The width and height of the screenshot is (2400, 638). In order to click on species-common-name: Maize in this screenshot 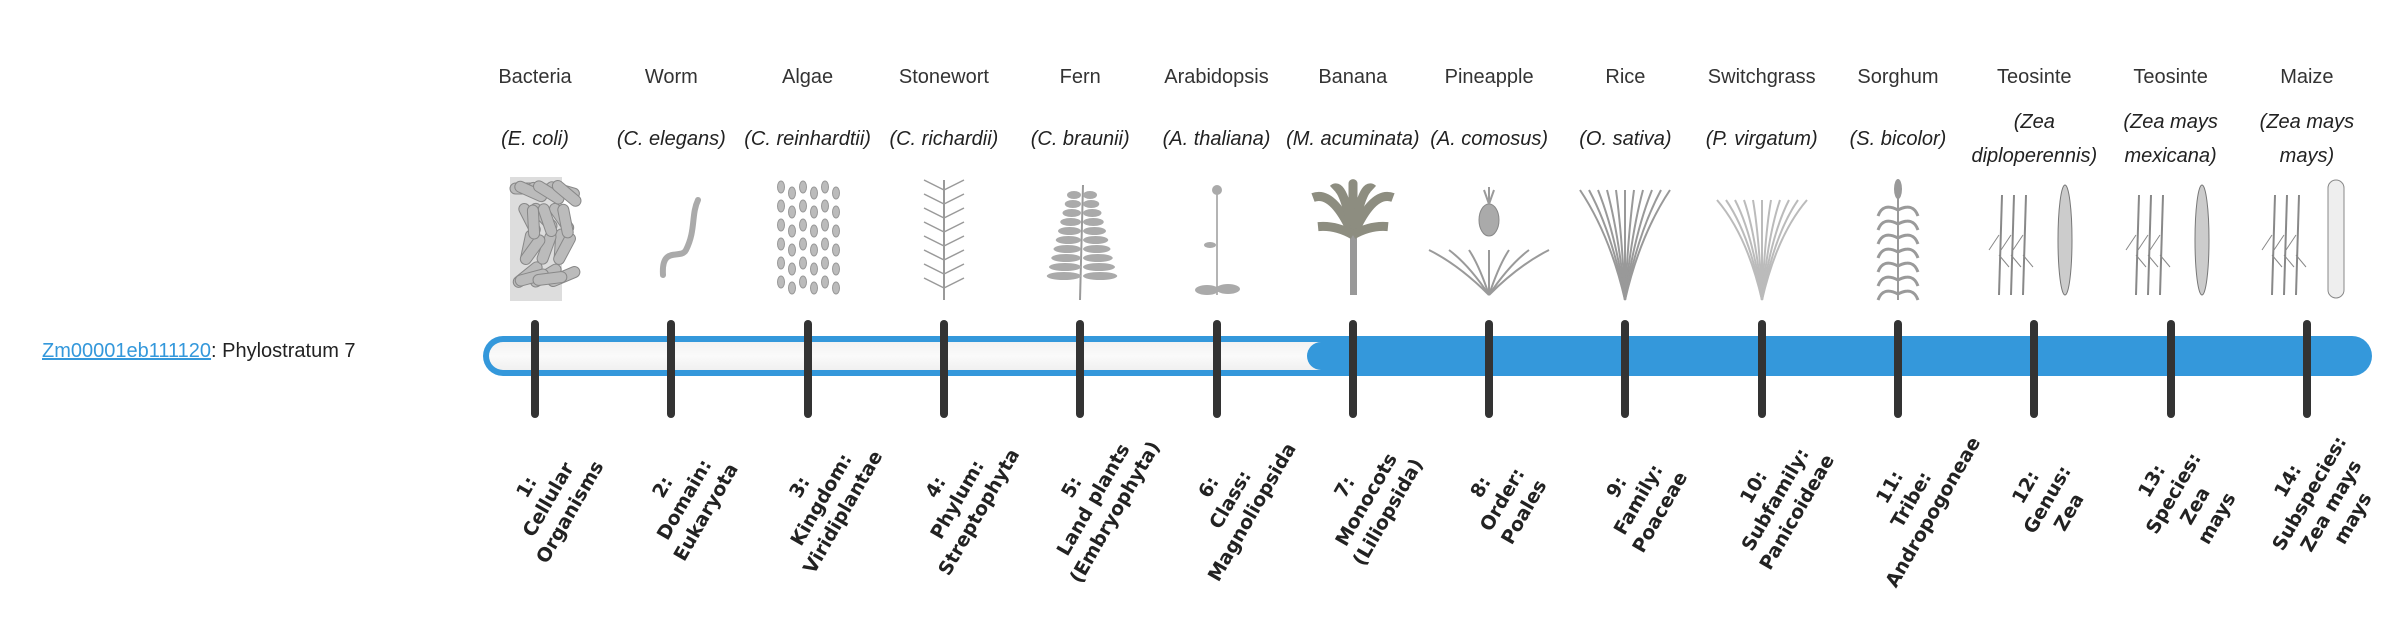, I will do `click(2307, 77)`.